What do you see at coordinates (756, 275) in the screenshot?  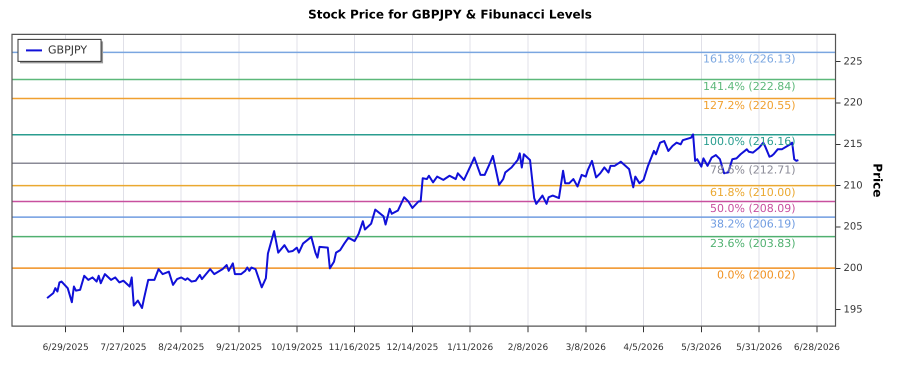 I see `ref-line-label: 0.0% (200.02)` at bounding box center [756, 275].